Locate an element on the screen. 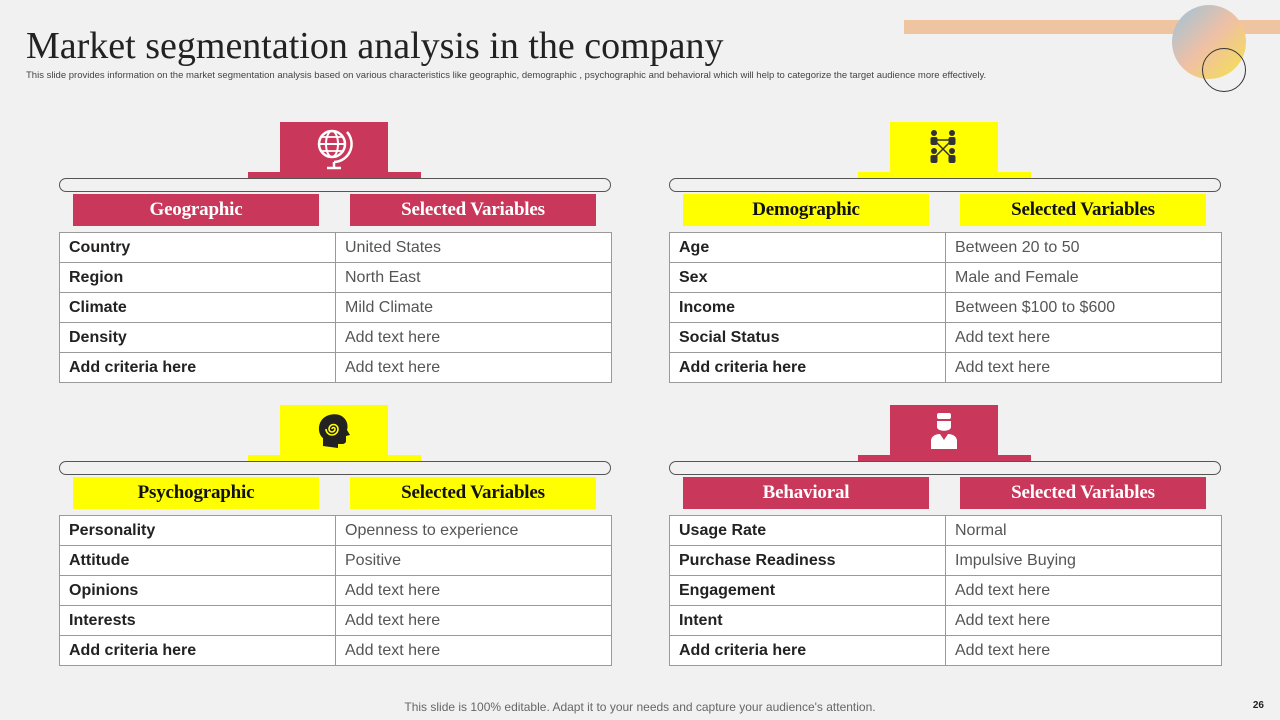  page-number: 26 is located at coordinates (1258, 705).